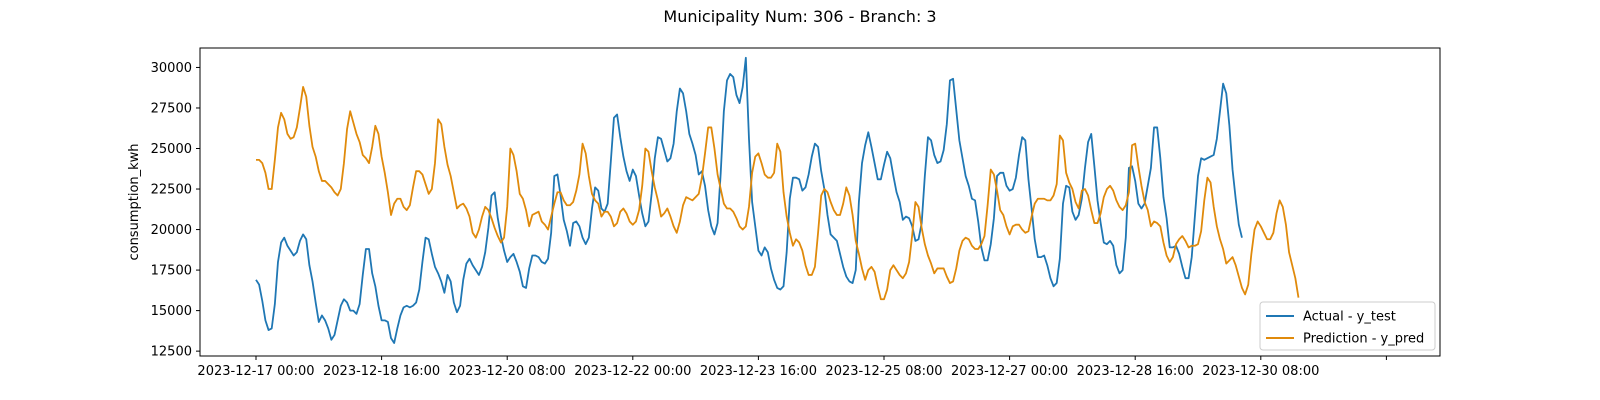 This screenshot has height=400, width=1600. What do you see at coordinates (171, 352) in the screenshot?
I see `y-tick-label: 12500` at bounding box center [171, 352].